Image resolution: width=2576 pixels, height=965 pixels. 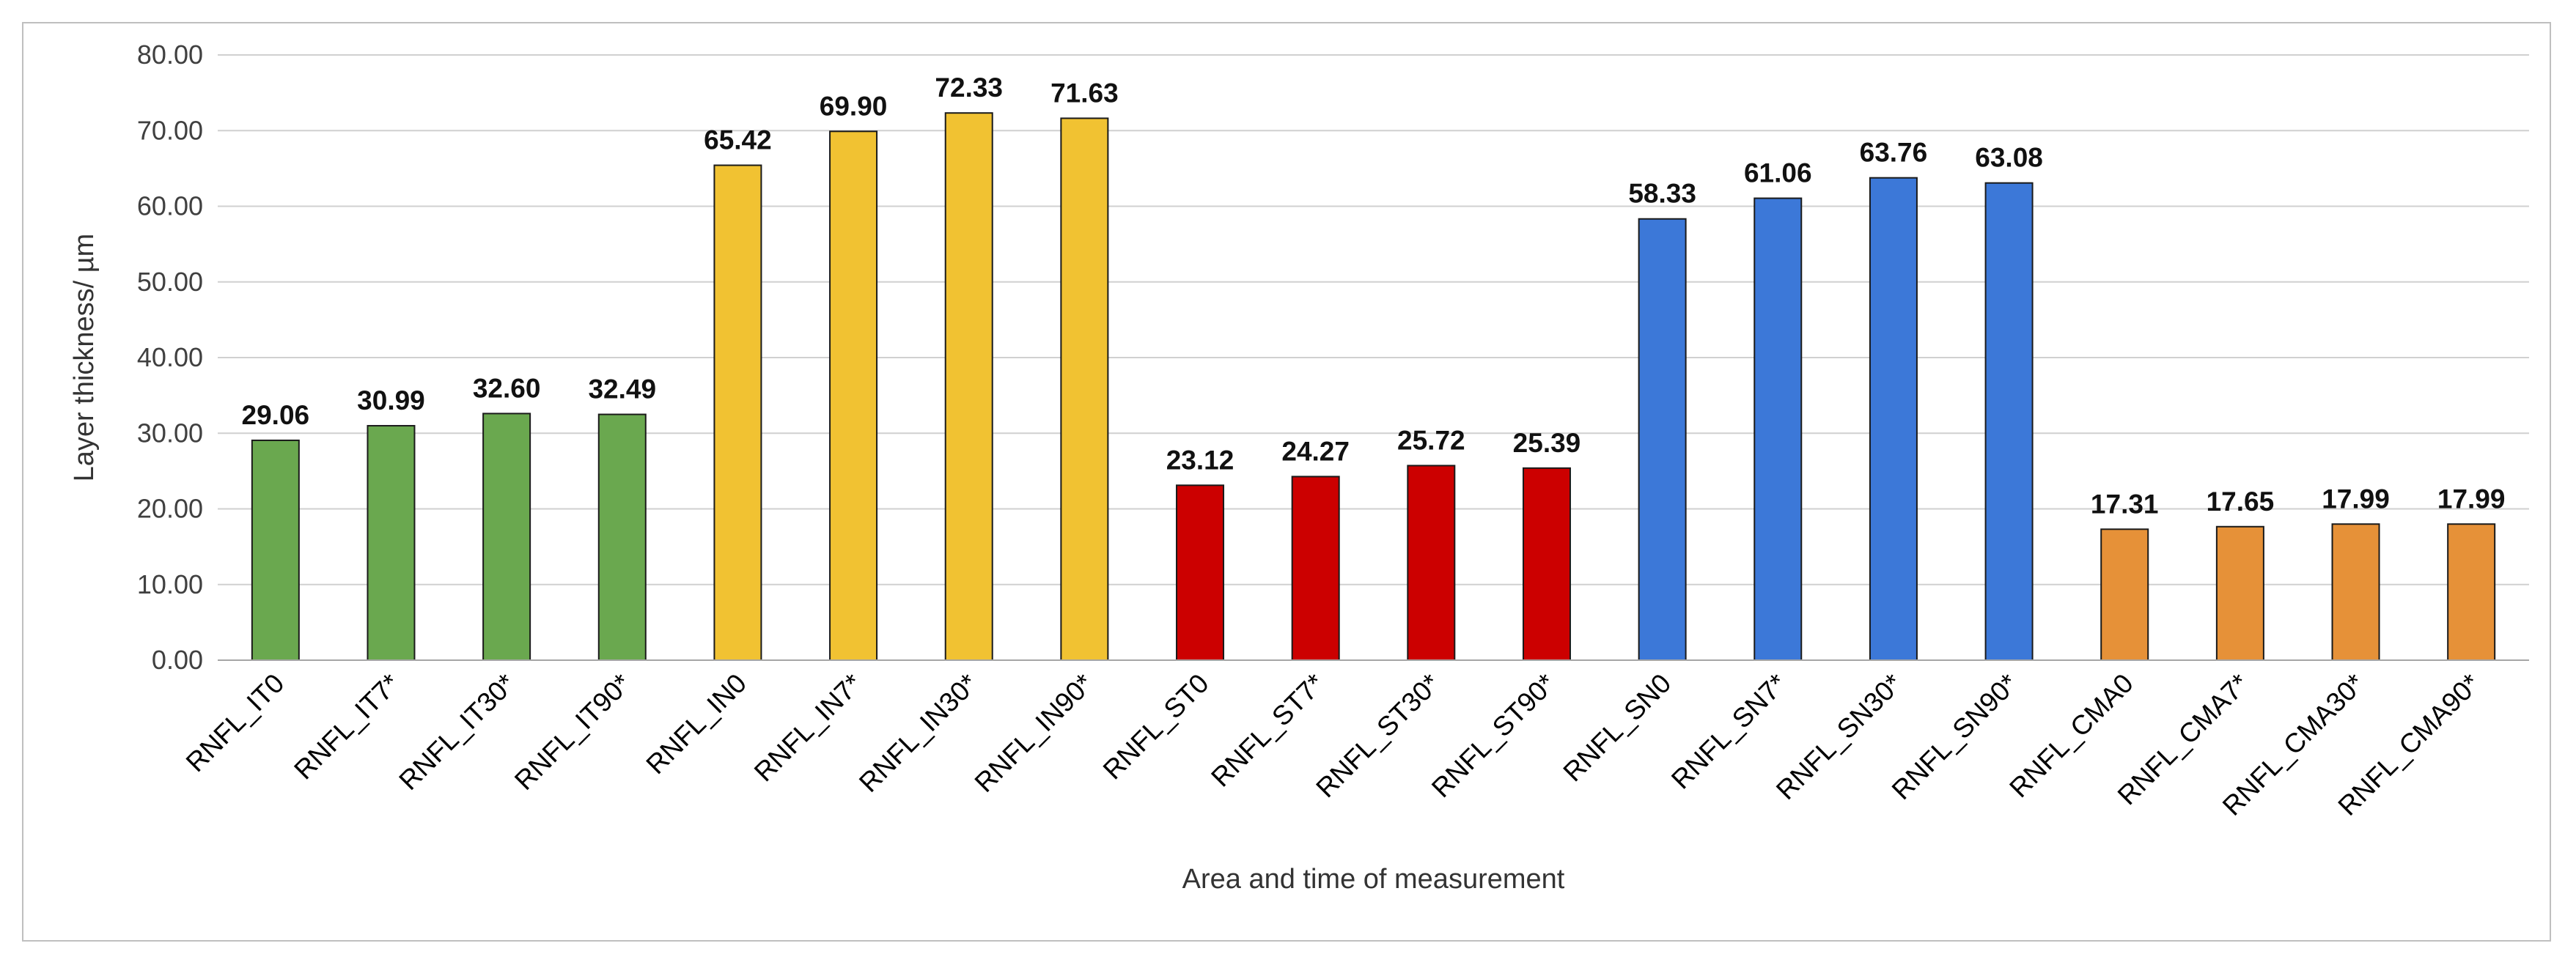 What do you see at coordinates (1547, 564) in the screenshot?
I see `bar-rnfl-st90` at bounding box center [1547, 564].